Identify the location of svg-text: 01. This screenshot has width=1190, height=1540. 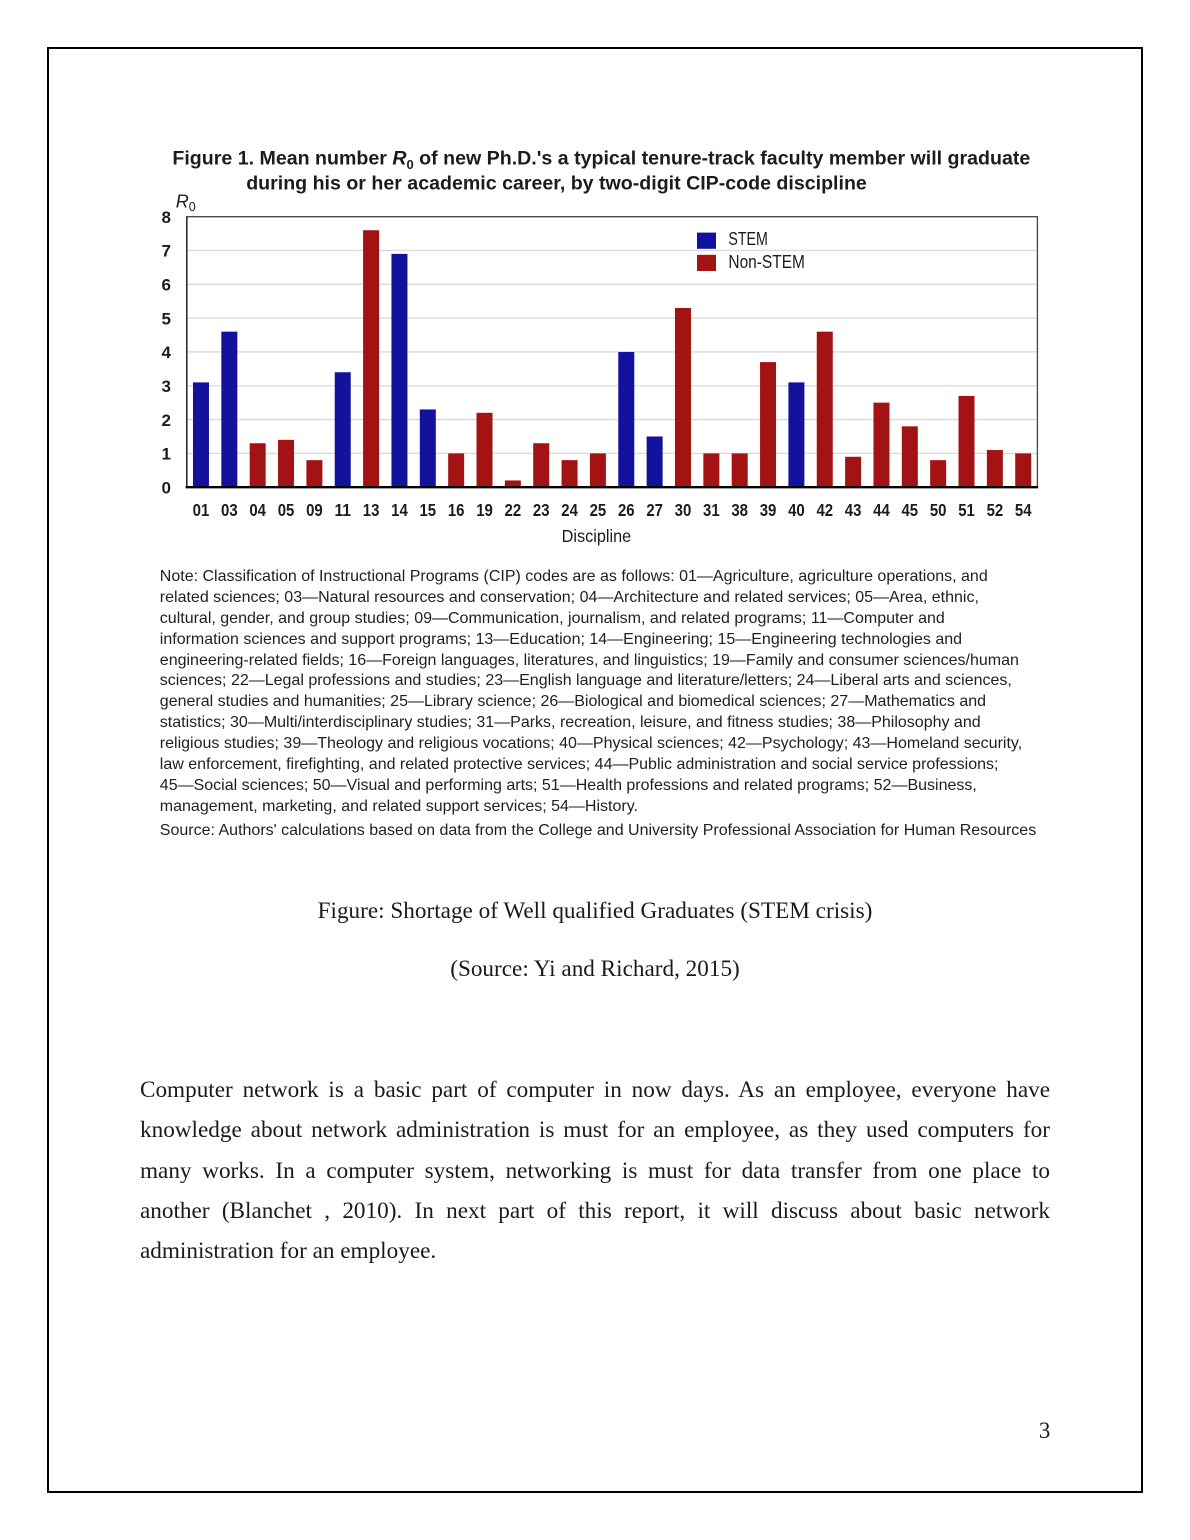
(201, 510).